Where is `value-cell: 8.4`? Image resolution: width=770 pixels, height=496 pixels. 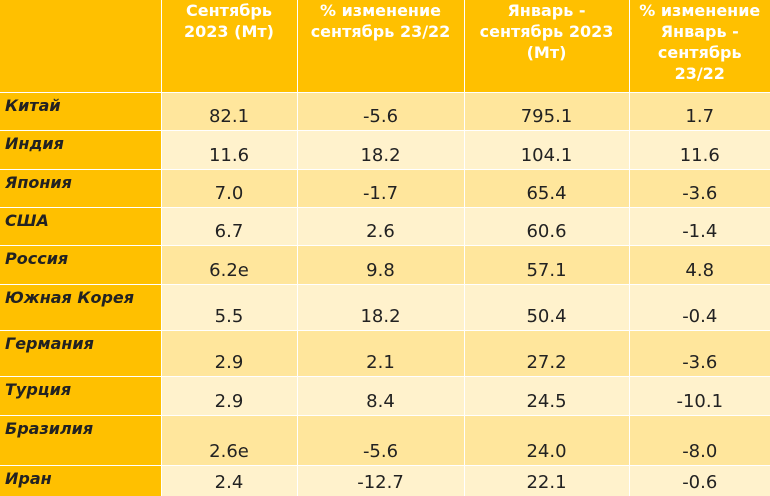 value-cell: 8.4 is located at coordinates (380, 396).